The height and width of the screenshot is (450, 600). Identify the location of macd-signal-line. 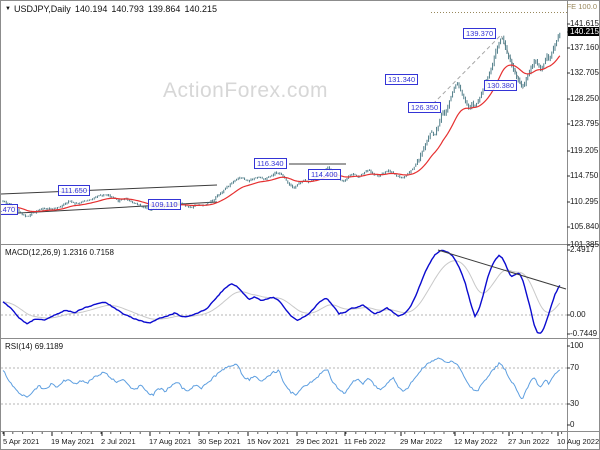
(281, 290).